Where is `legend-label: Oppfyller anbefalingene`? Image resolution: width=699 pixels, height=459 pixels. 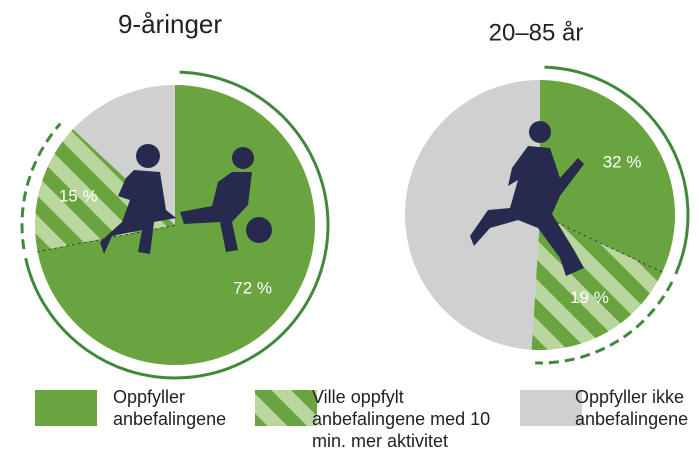 legend-label: Oppfyller anbefalingene is located at coordinates (170, 408).